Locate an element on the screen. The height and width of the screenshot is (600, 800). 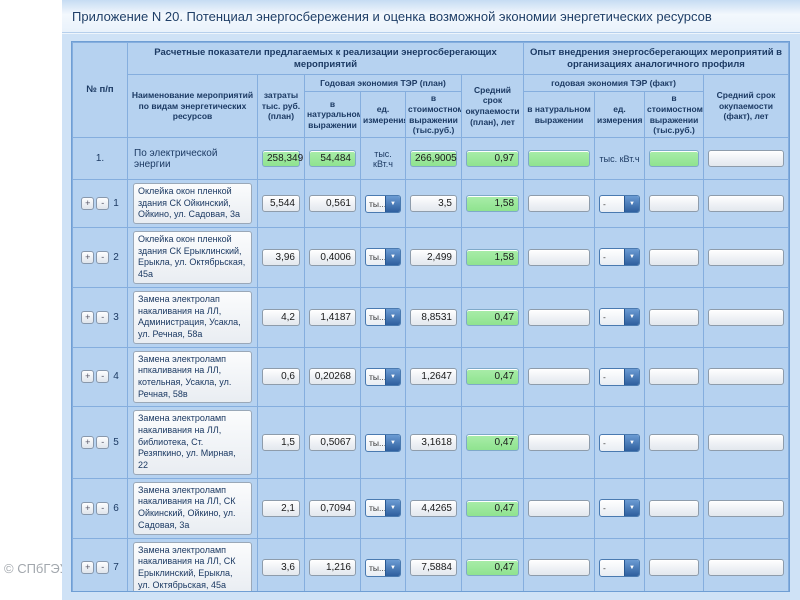
cost-plan-input: 3,96 is located at coordinates (281, 257).